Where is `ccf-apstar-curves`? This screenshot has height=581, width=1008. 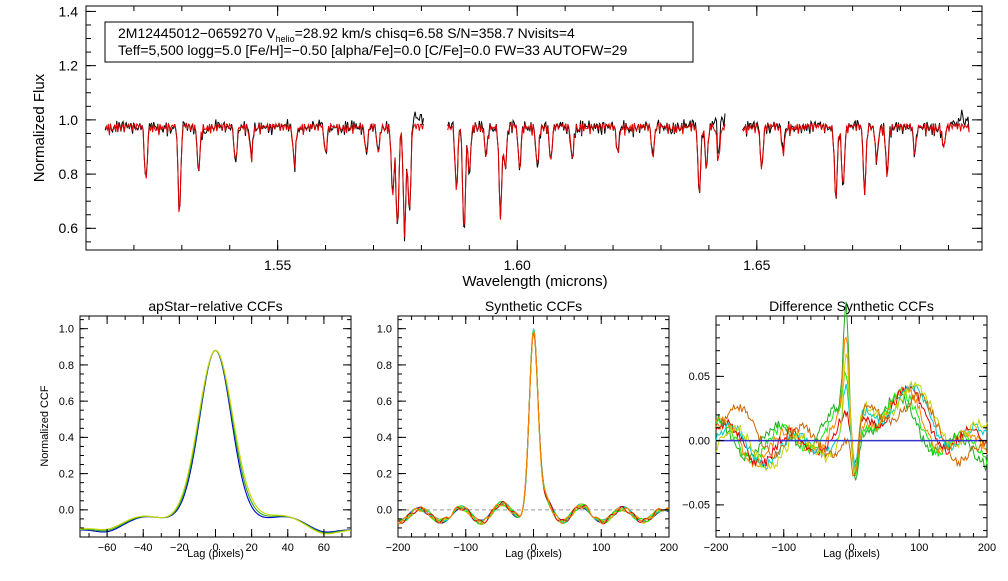
ccf-apstar-curves is located at coordinates (215, 442).